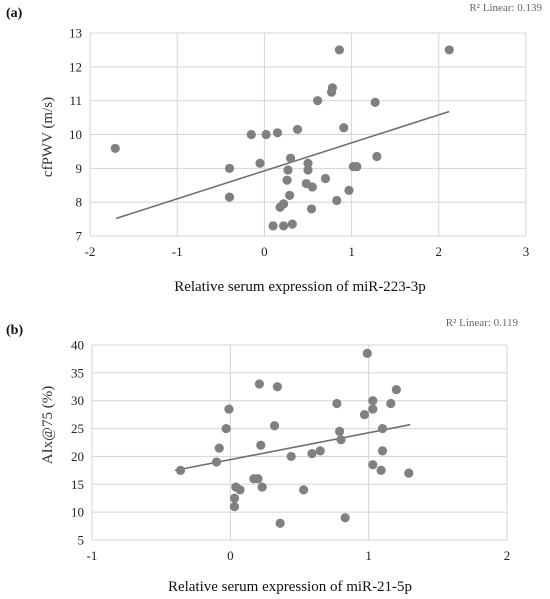 This screenshot has width=550, height=599. What do you see at coordinates (75, 134) in the screenshot?
I see `panel-a-y-tick-label-3: 10` at bounding box center [75, 134].